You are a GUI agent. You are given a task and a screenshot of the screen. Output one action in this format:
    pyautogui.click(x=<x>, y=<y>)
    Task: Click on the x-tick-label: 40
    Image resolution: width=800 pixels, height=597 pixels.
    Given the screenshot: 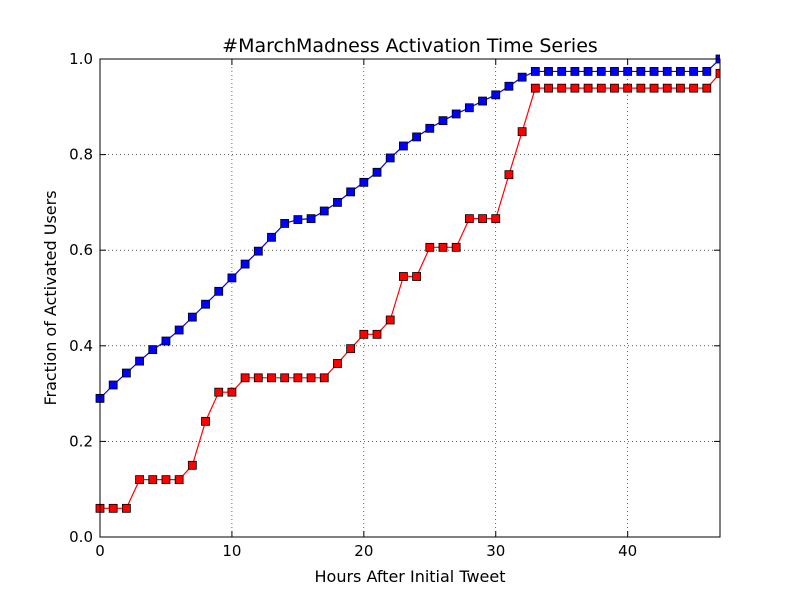 What is the action you would take?
    pyautogui.click(x=627, y=551)
    